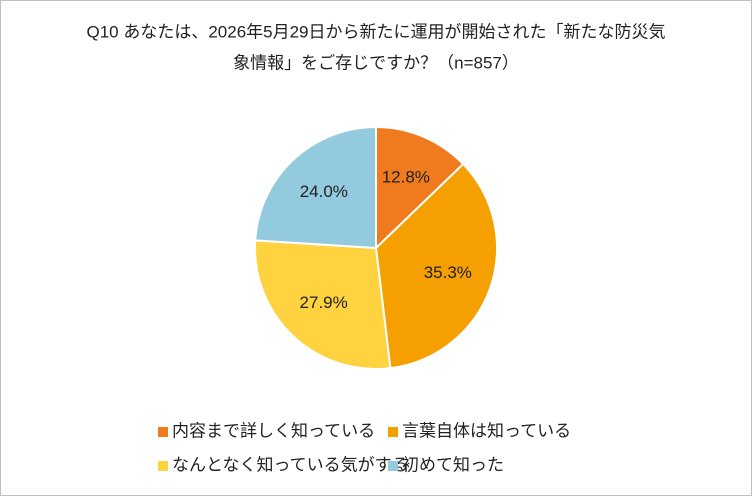  I want to click on data-label: 24.0%, so click(324, 191).